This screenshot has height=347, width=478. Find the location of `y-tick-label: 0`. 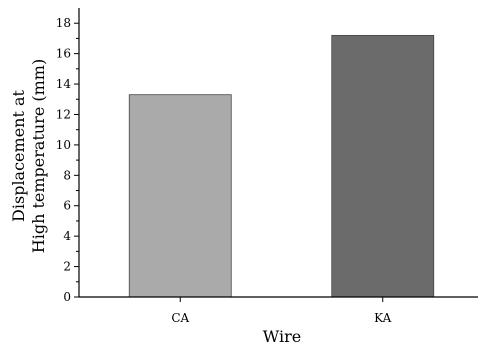

y-tick-label: 0 is located at coordinates (67, 297).